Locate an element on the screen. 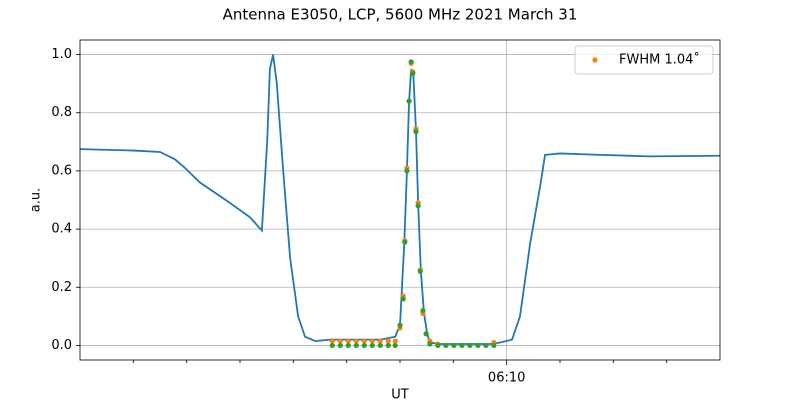 The width and height of the screenshot is (800, 400). y-axis-label: a.u. is located at coordinates (36, 200).